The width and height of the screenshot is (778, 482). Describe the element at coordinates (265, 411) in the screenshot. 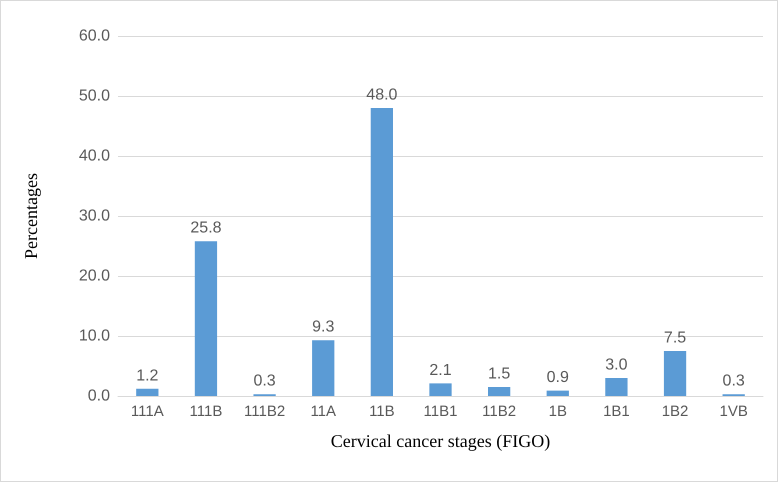

I see `x-tick-label: 111B2` at that location.